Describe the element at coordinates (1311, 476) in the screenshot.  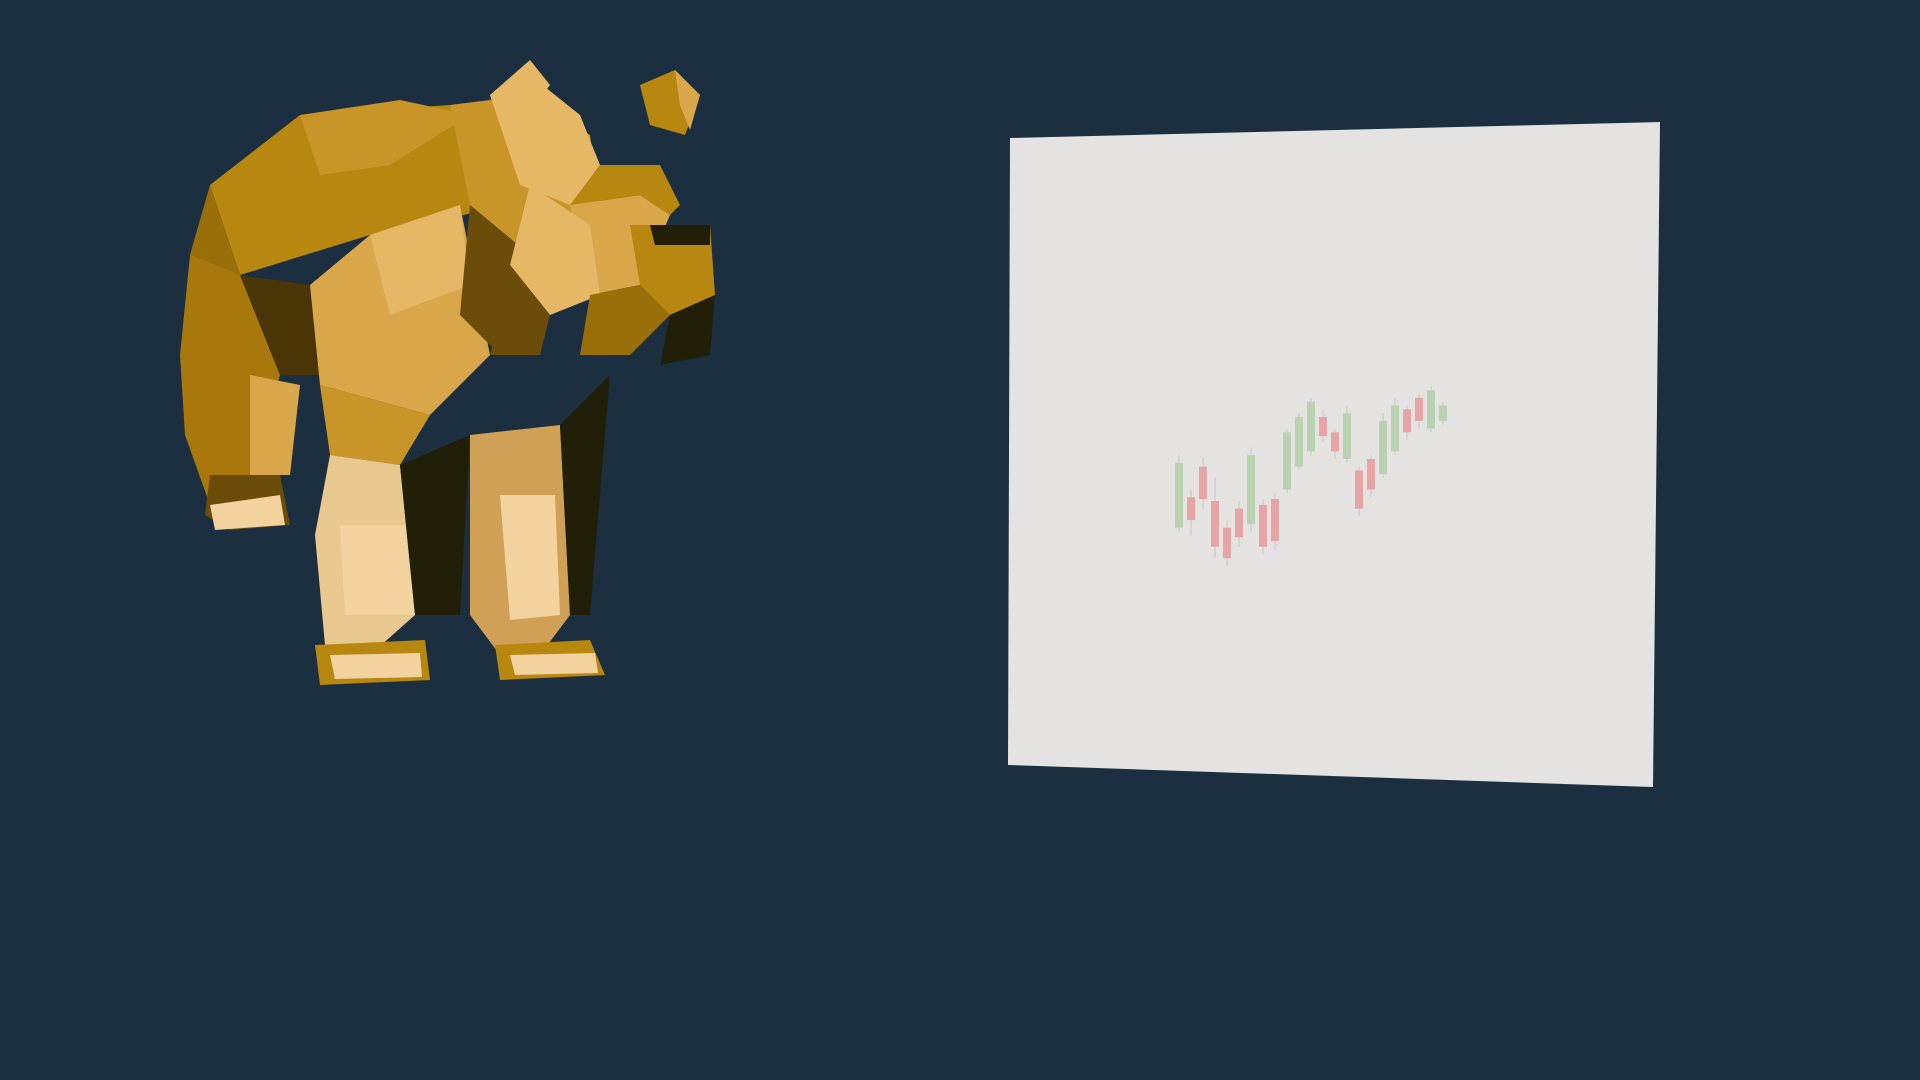
I see `candlestick-chart` at that location.